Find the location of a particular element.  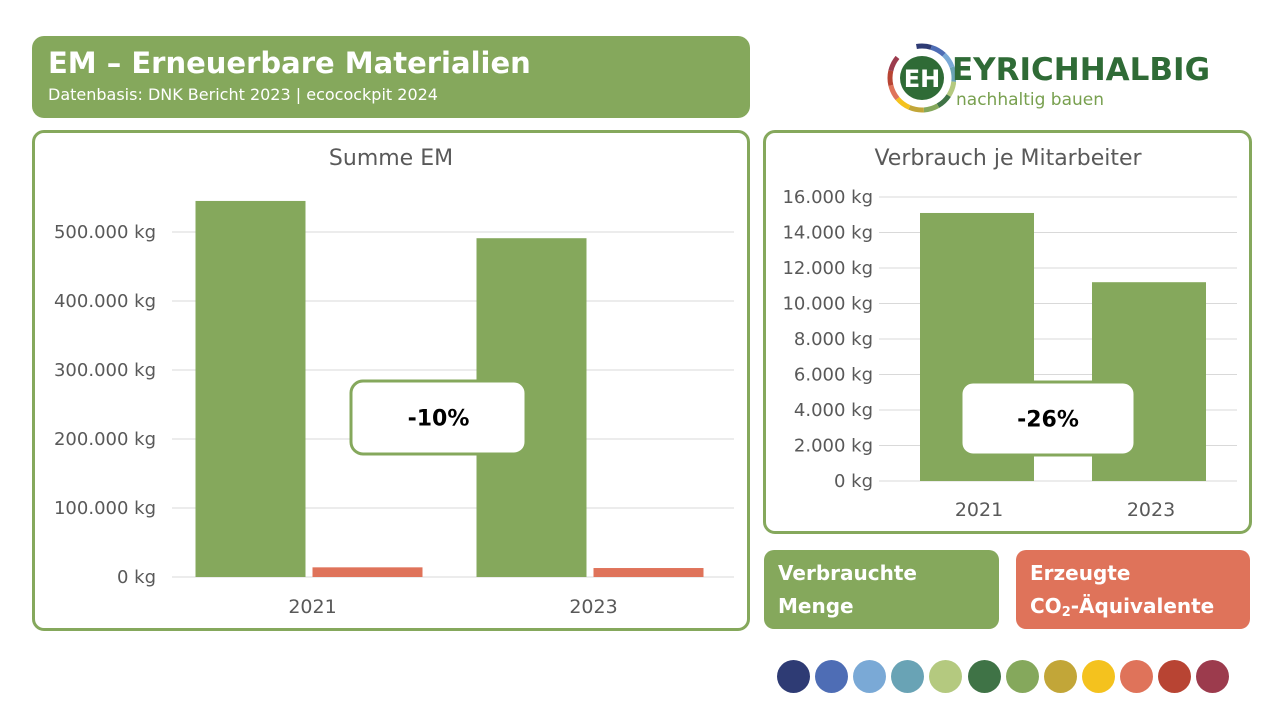

legend-verbrauchte-menge: Verbrauchte Menge is located at coordinates (881, 589).